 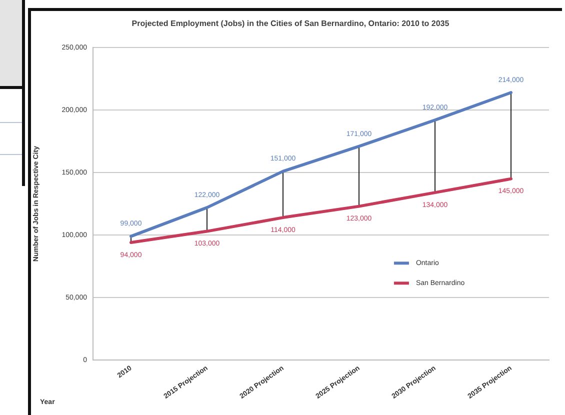 What do you see at coordinates (291, 23) in the screenshot?
I see `chart-title: Projected Employment (Jobs) in the Cities of San Bernardino, Ontario: 2010 to 2035` at bounding box center [291, 23].